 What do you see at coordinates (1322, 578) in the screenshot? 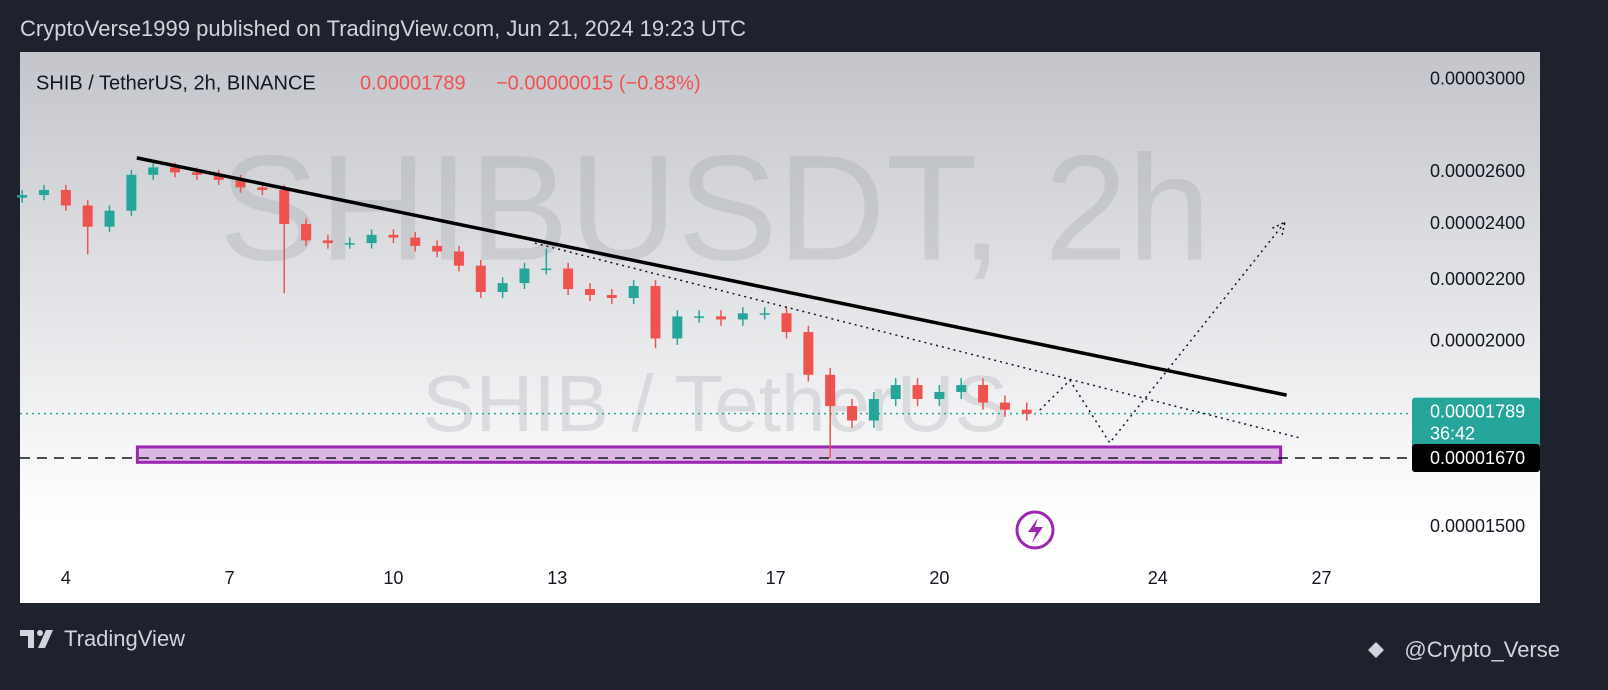
I see `x-tick-label: 27` at bounding box center [1322, 578].